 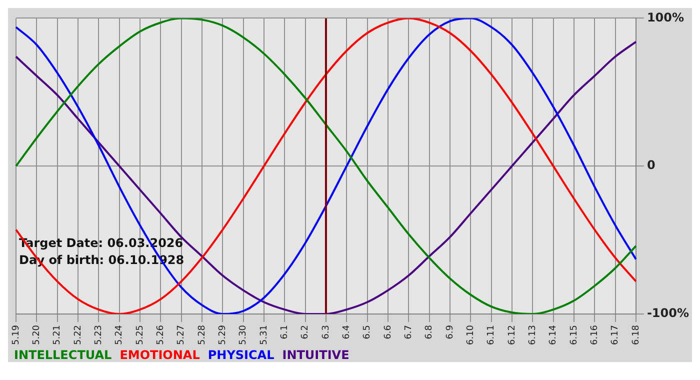 I want to click on x-tick-label: 5.22, so click(x=78, y=335).